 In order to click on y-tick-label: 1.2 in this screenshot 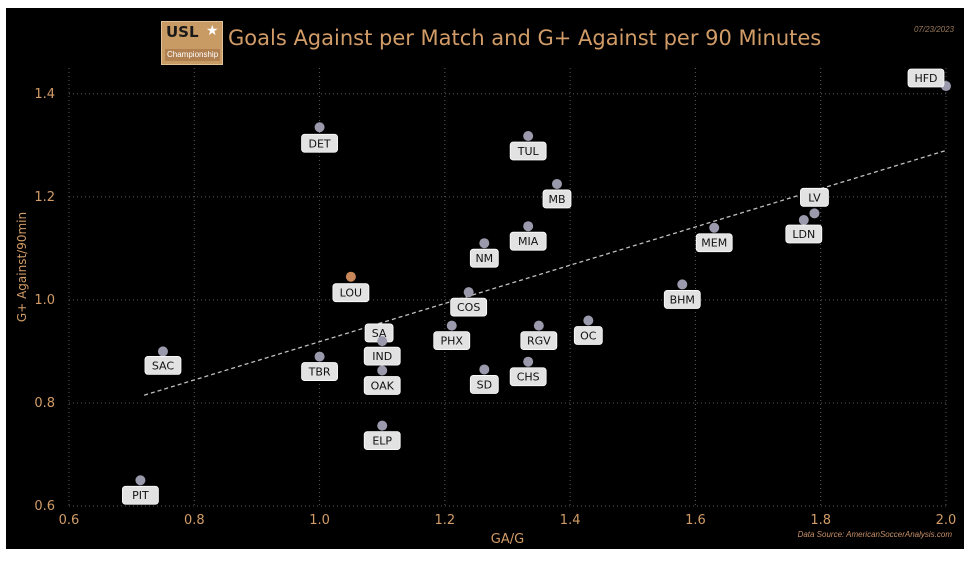, I will do `click(44, 197)`.